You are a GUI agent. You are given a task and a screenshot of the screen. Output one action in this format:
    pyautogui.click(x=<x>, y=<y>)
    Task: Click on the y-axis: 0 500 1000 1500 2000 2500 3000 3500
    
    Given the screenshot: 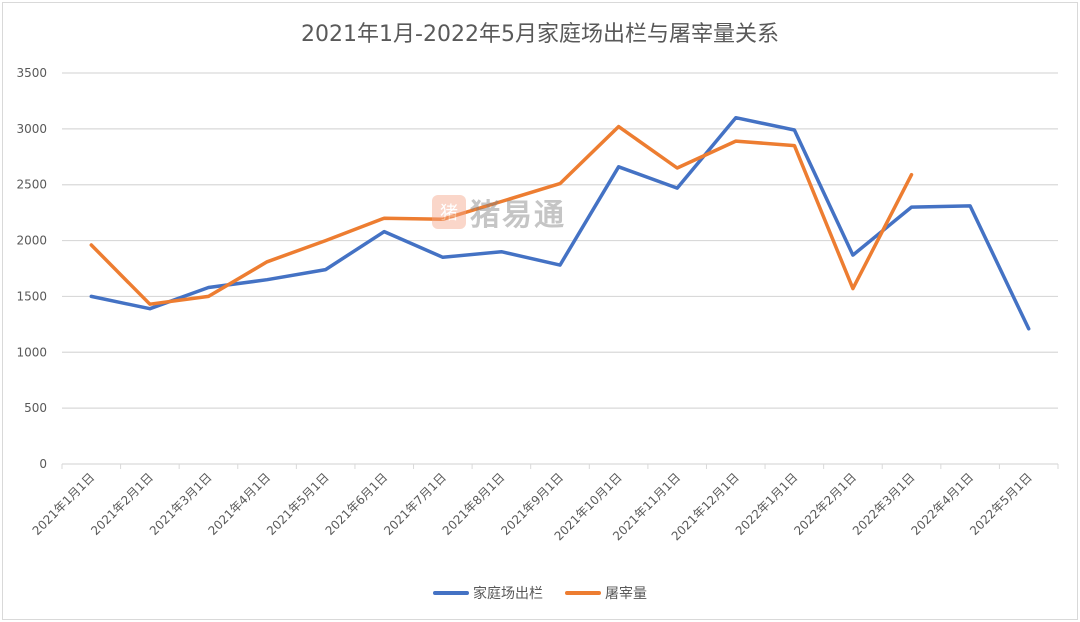 What is the action you would take?
    pyautogui.click(x=31, y=268)
    